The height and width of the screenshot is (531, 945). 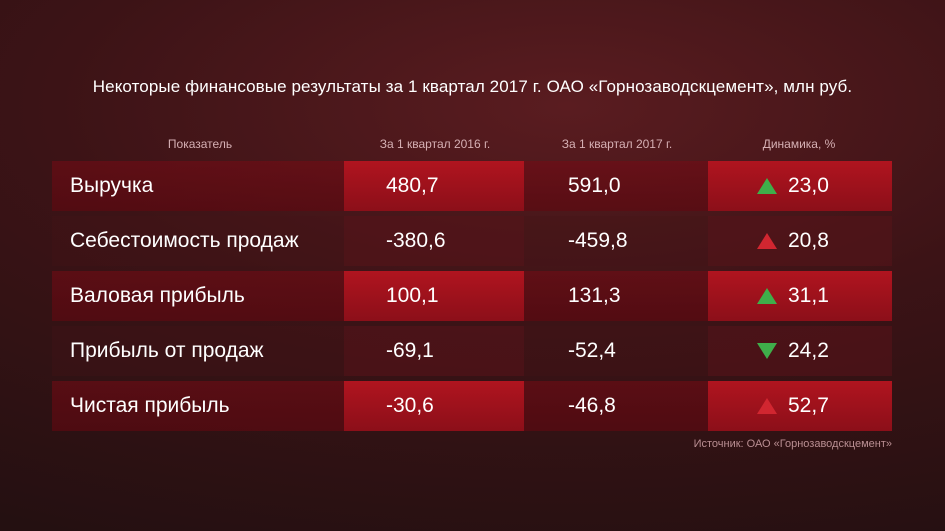 What do you see at coordinates (434, 406) in the screenshot?
I see `value-2016: -30,6` at bounding box center [434, 406].